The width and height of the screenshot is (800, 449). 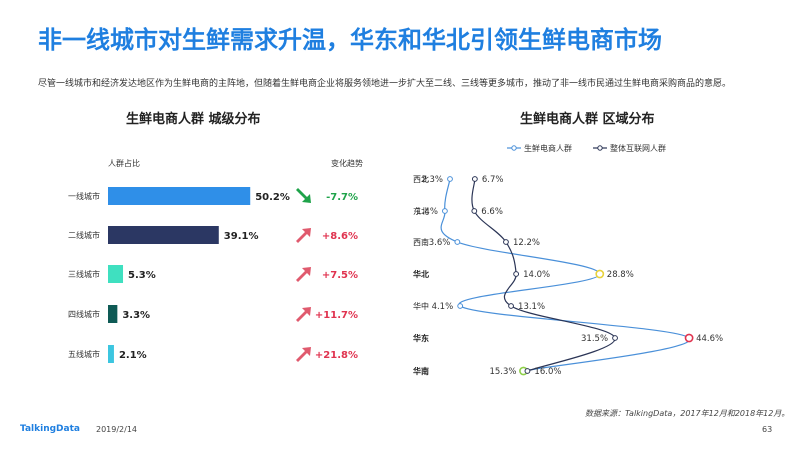 I want to click on change-label: +21.8%, so click(x=336, y=355).